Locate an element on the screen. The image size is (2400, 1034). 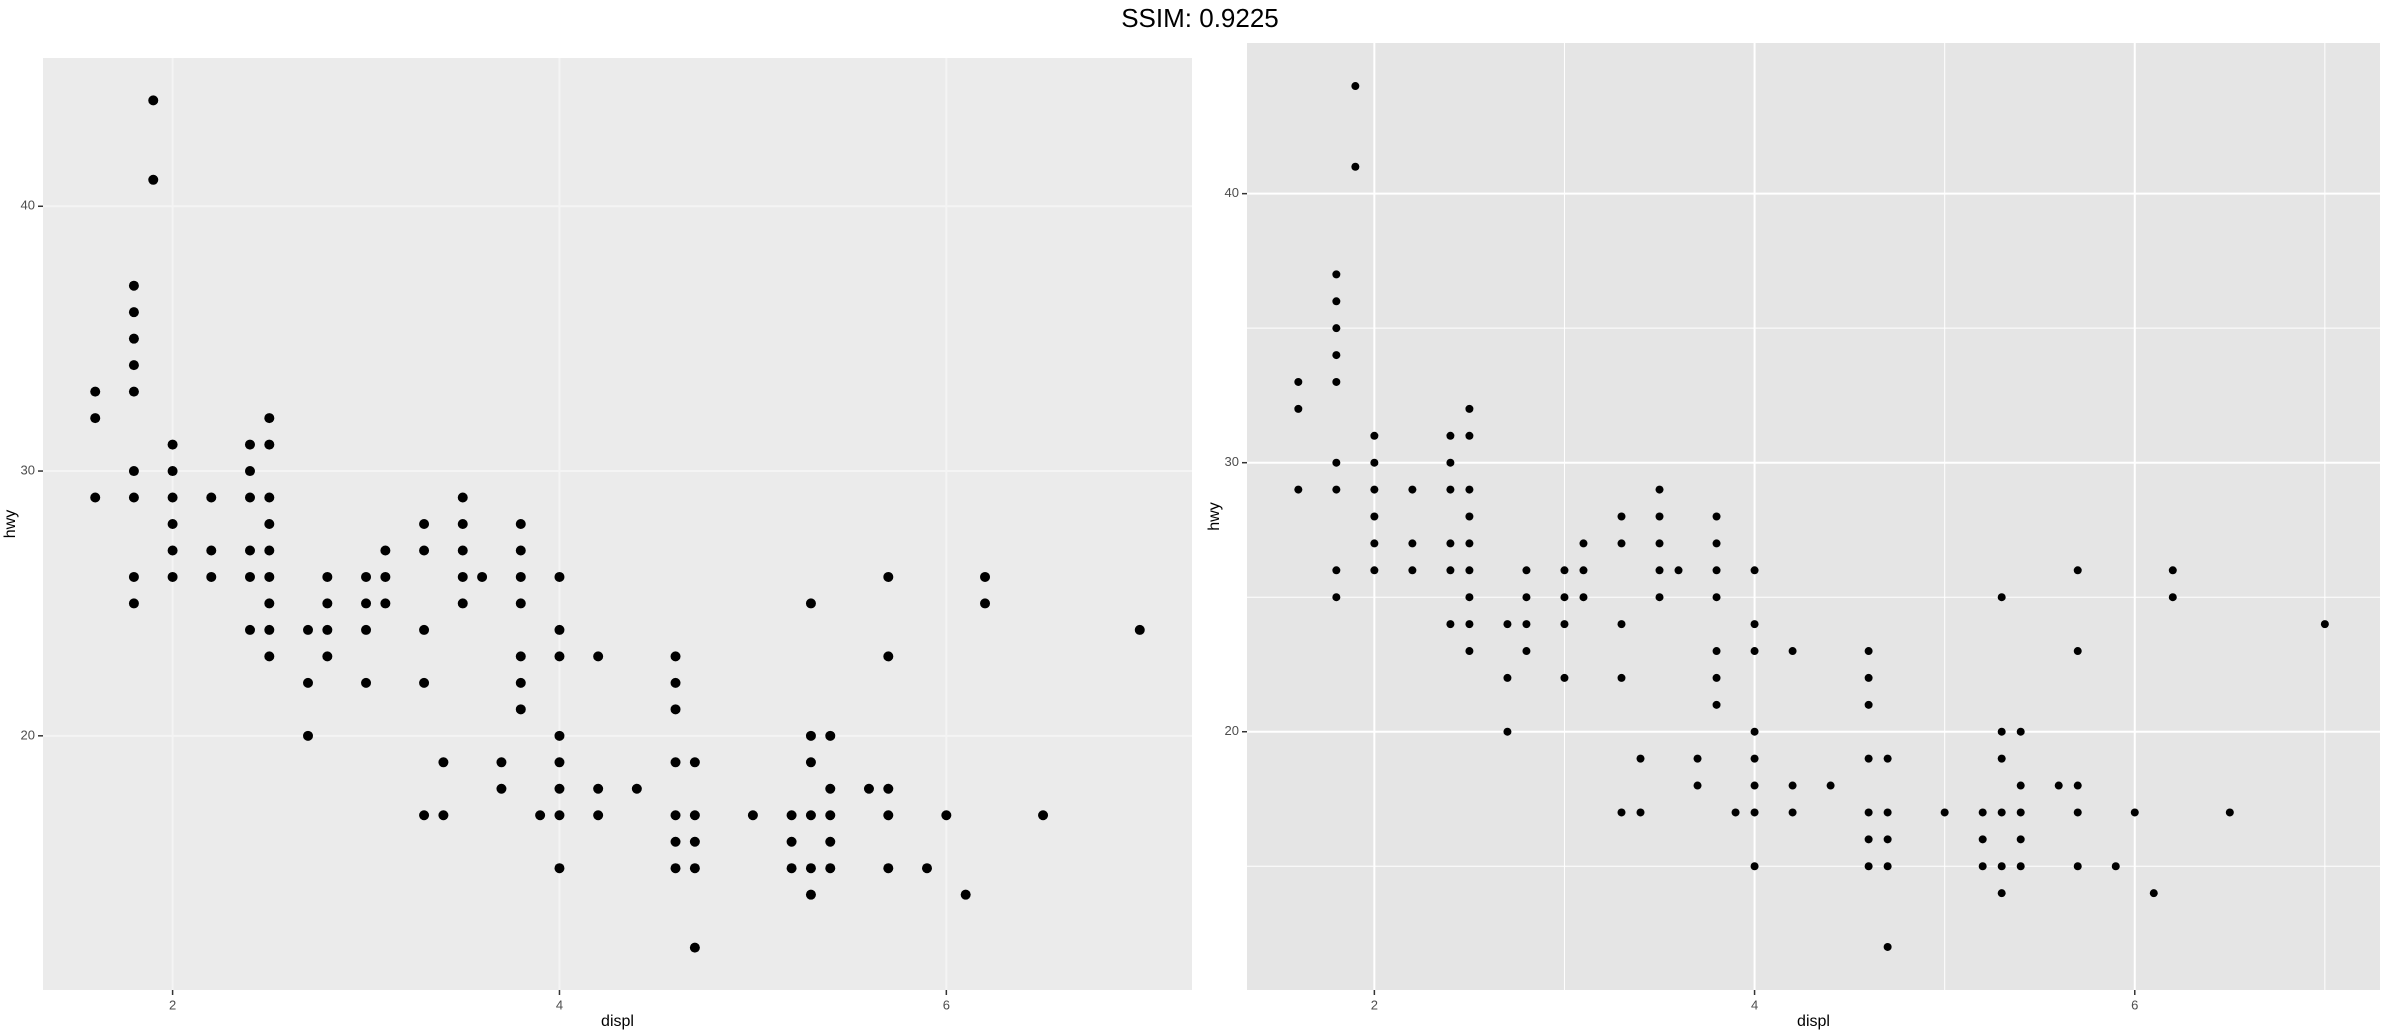
y-tick-label: 40 is located at coordinates (1232, 192).